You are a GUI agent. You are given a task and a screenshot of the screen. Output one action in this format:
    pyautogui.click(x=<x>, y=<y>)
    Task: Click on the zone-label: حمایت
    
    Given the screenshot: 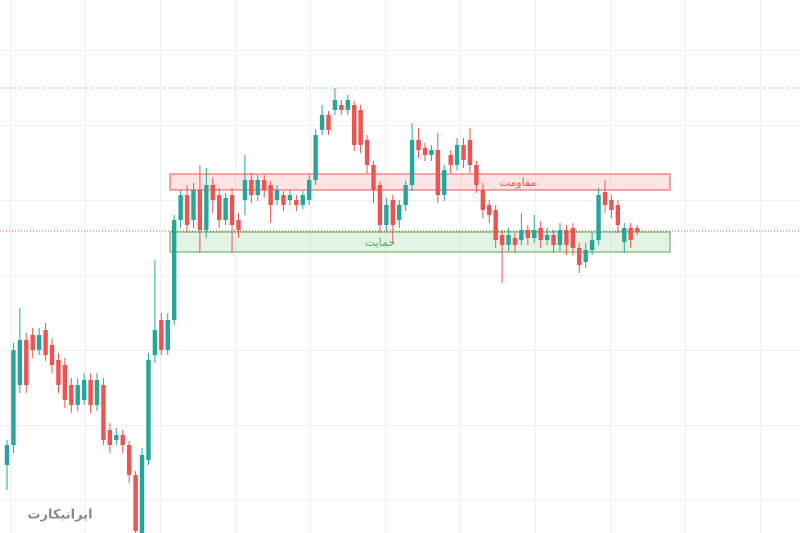 What is the action you would take?
    pyautogui.click(x=380, y=242)
    